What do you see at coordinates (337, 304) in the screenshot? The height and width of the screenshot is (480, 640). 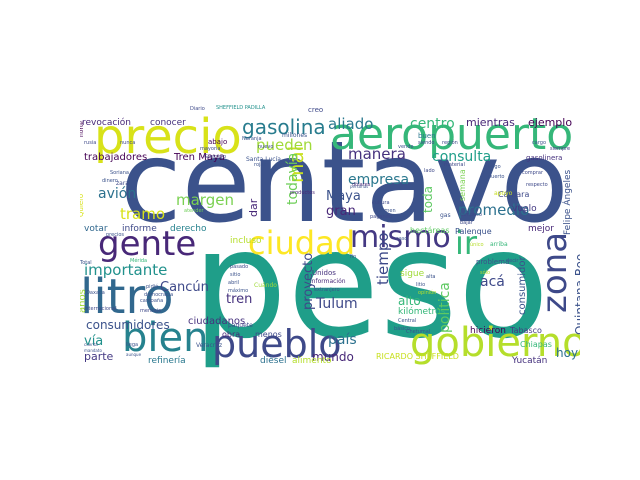 I see `word-tulum: Tulum` at bounding box center [337, 304].